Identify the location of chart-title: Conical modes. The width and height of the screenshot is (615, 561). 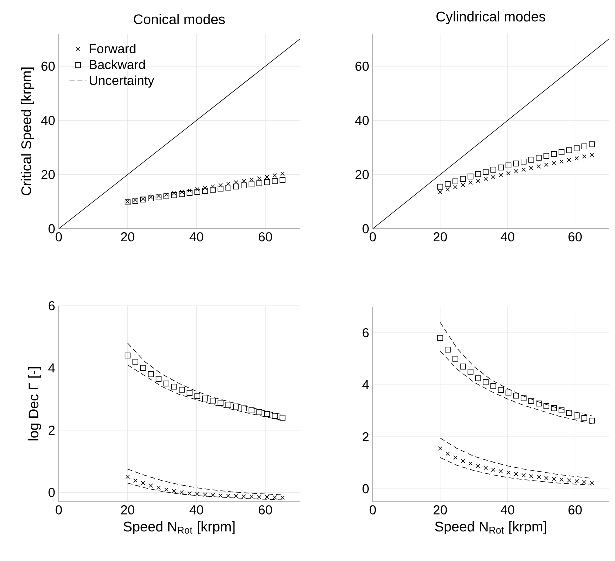
(180, 19).